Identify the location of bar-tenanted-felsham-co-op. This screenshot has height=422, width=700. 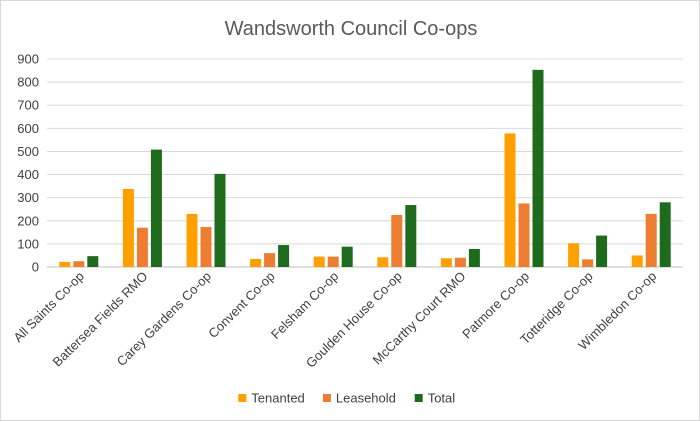
(319, 261).